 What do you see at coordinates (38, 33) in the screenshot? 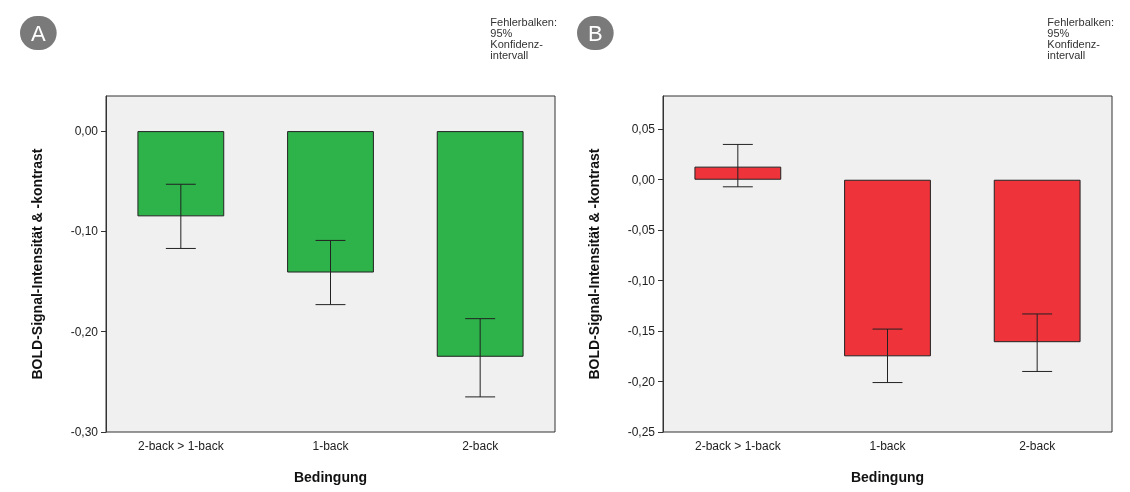
I see `text: A` at bounding box center [38, 33].